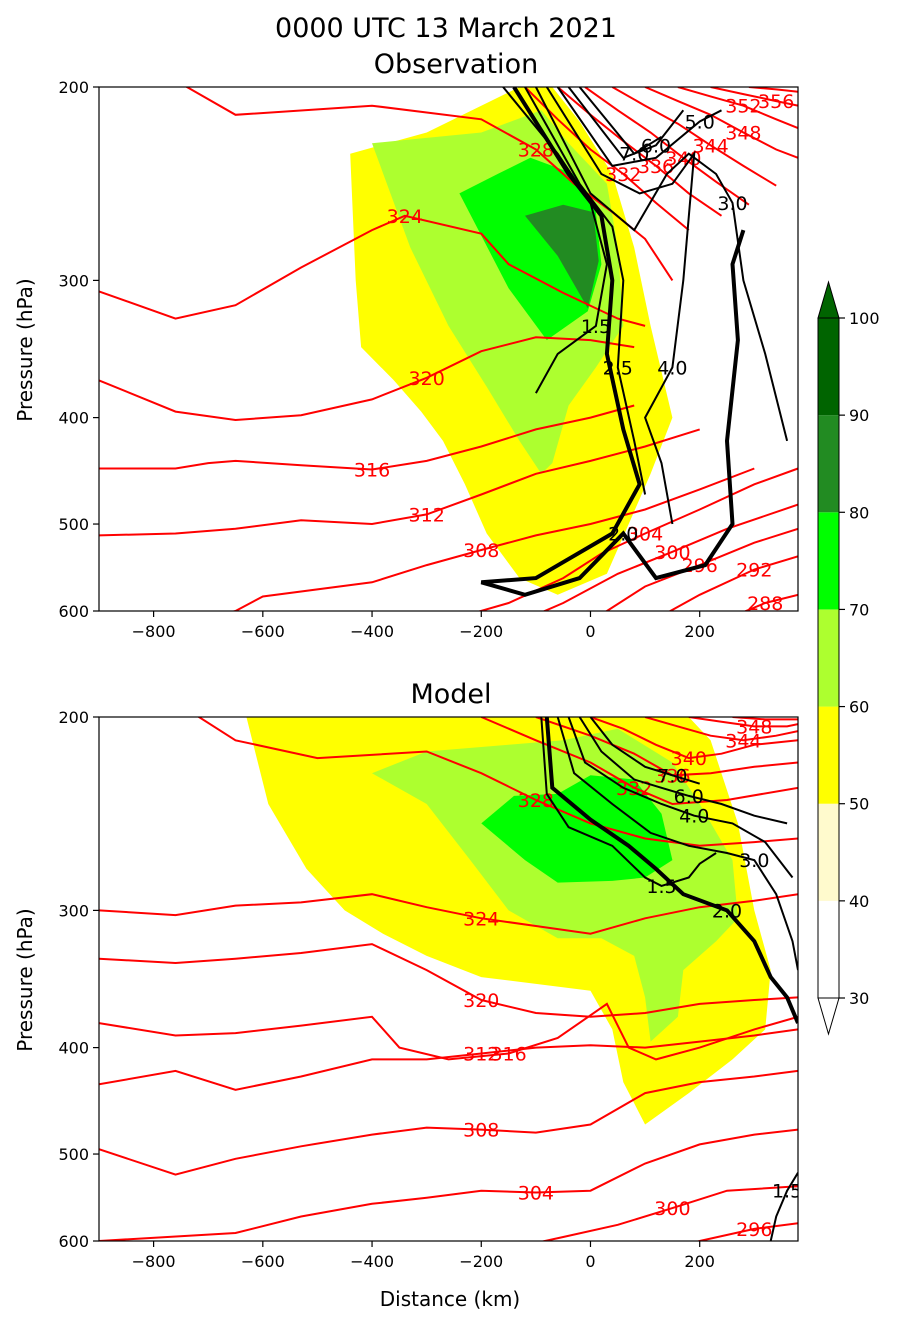 This screenshot has width=909, height=1324. What do you see at coordinates (828, 658) in the screenshot?
I see `colorbar-frame` at bounding box center [828, 658].